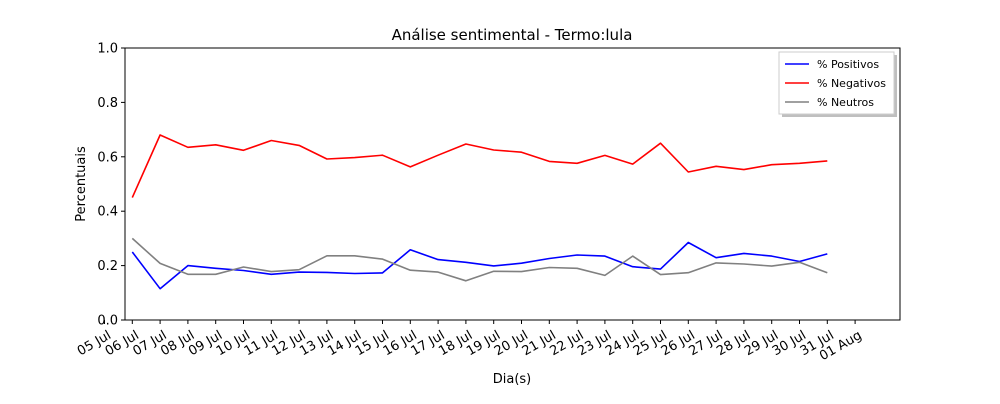 The image size is (1000, 404). Describe the element at coordinates (107, 157) in the screenshot. I see `y-tick-label: 0.6` at that location.